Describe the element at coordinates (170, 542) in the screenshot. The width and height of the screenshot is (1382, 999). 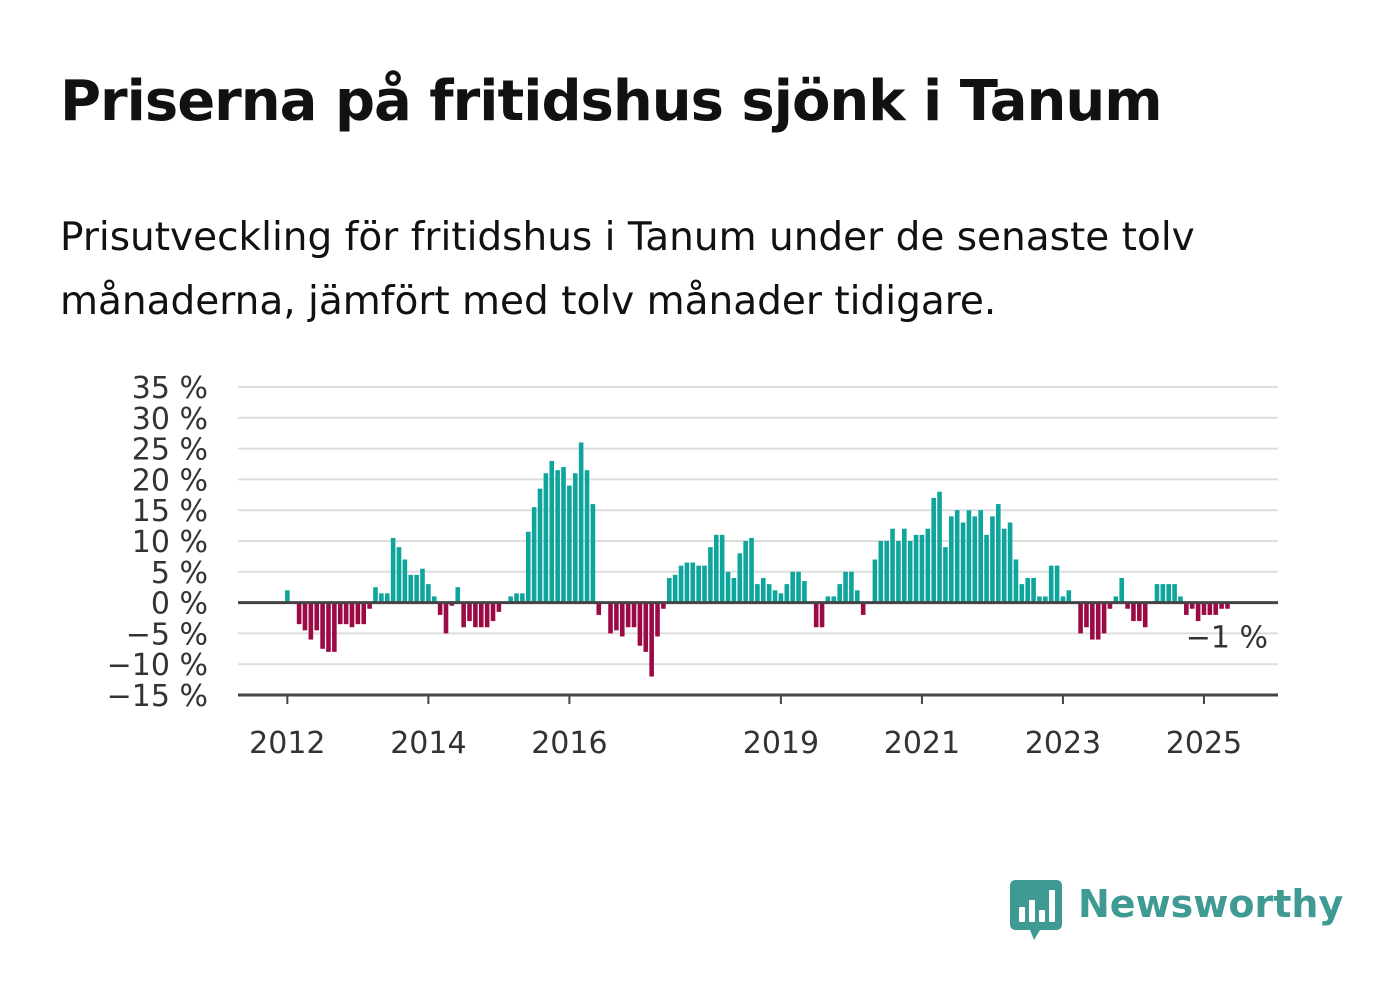
I see `y-tick-label: 10 %` at that location.